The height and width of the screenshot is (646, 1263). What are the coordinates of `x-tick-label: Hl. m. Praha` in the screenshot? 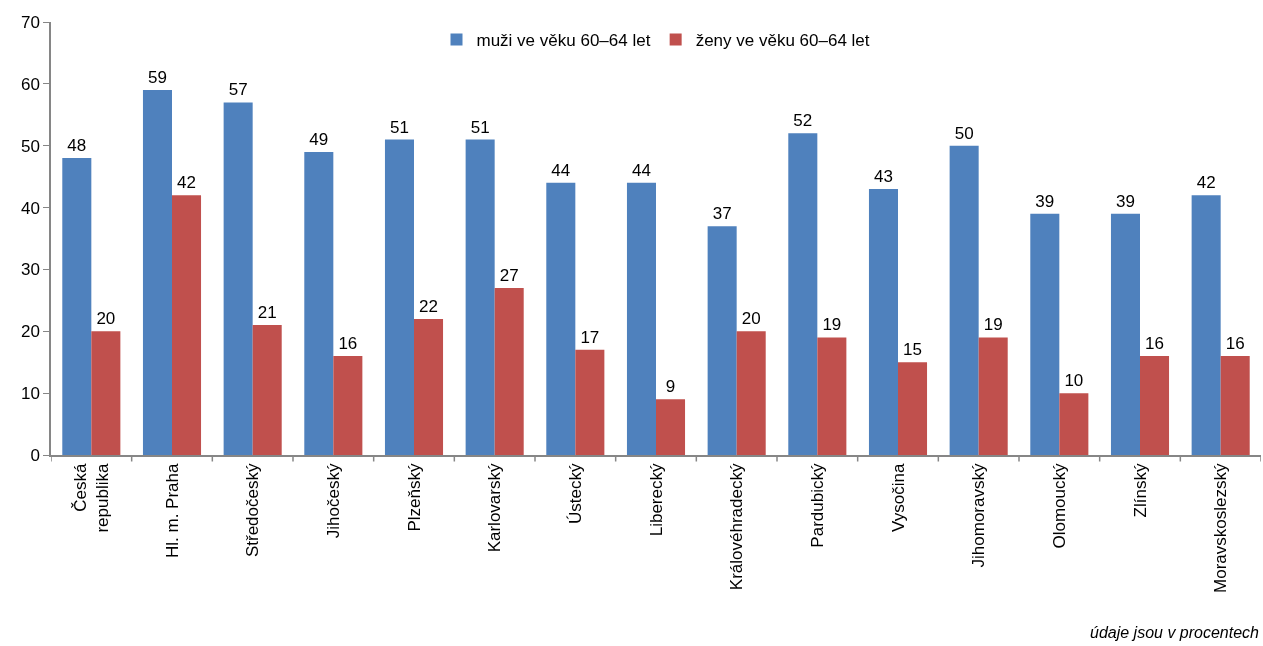 It's located at (172, 511).